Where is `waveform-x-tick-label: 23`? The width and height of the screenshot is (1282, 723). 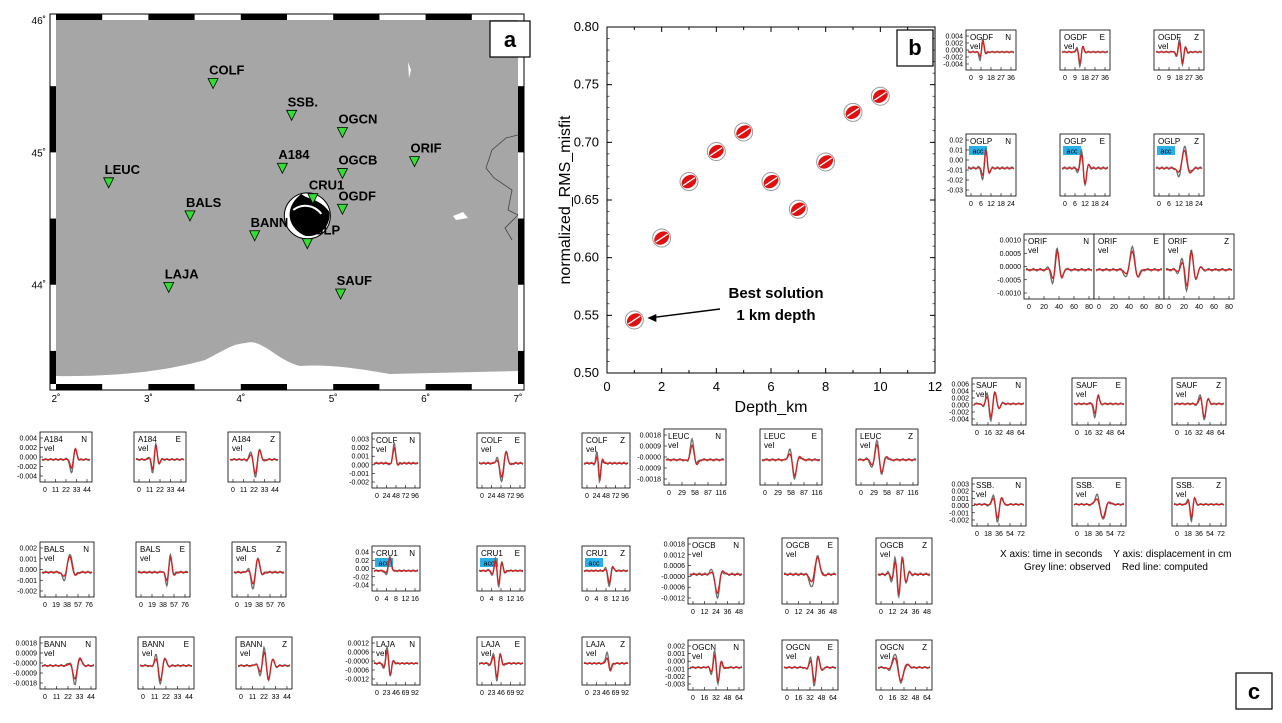 waveform-x-tick-label: 23 is located at coordinates (492, 693).